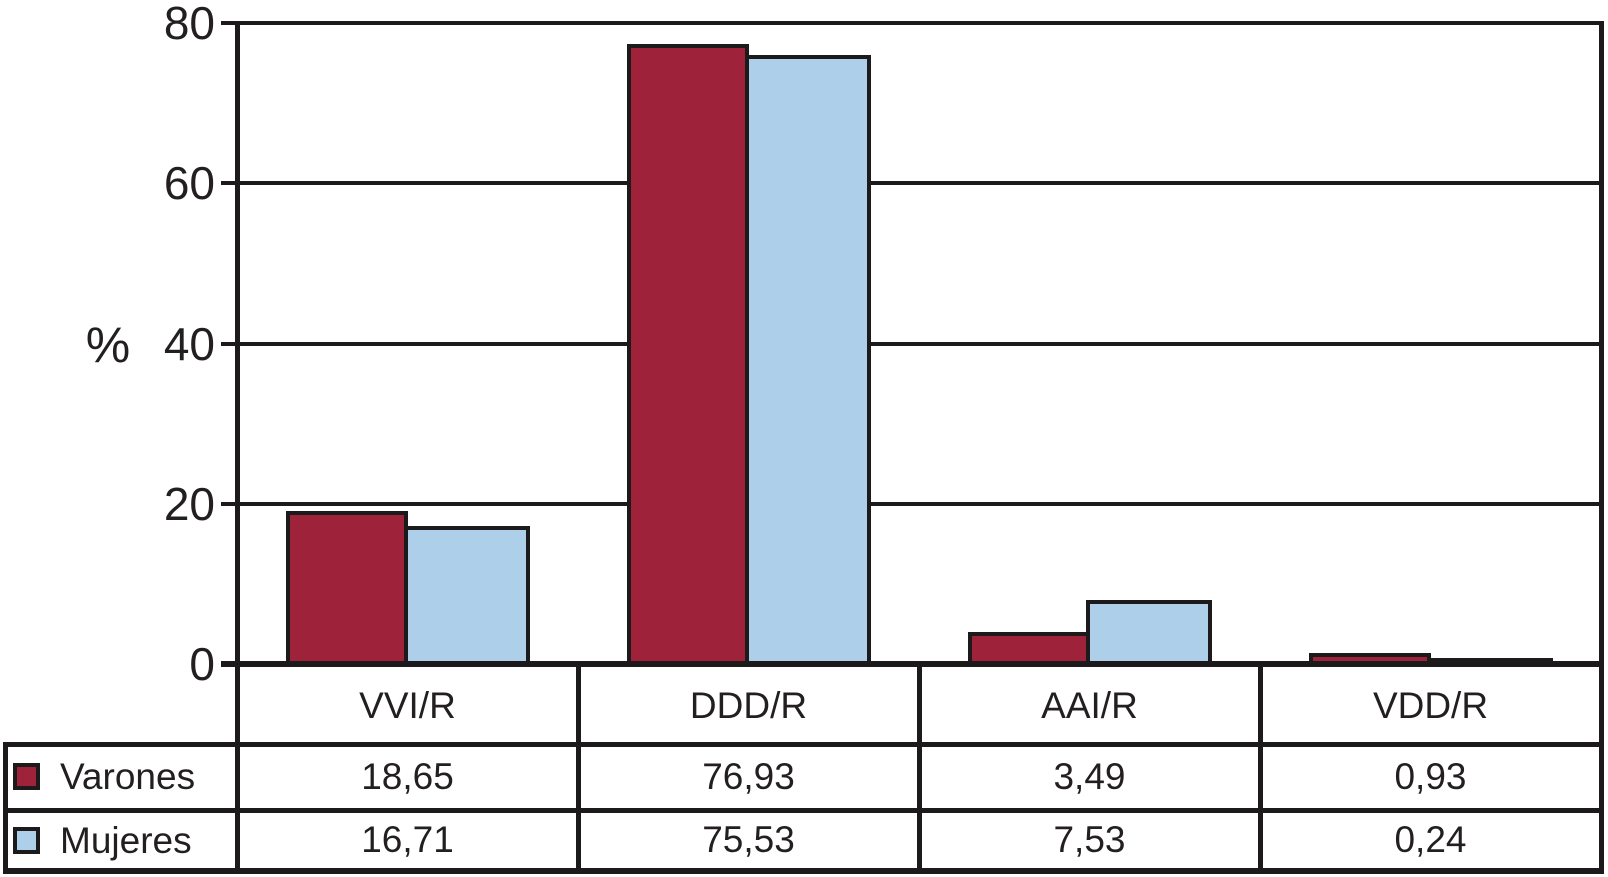 This screenshot has width=1608, height=877. Describe the element at coordinates (1089, 776) in the screenshot. I see `value-cell-varones-aair: 3,49` at that location.